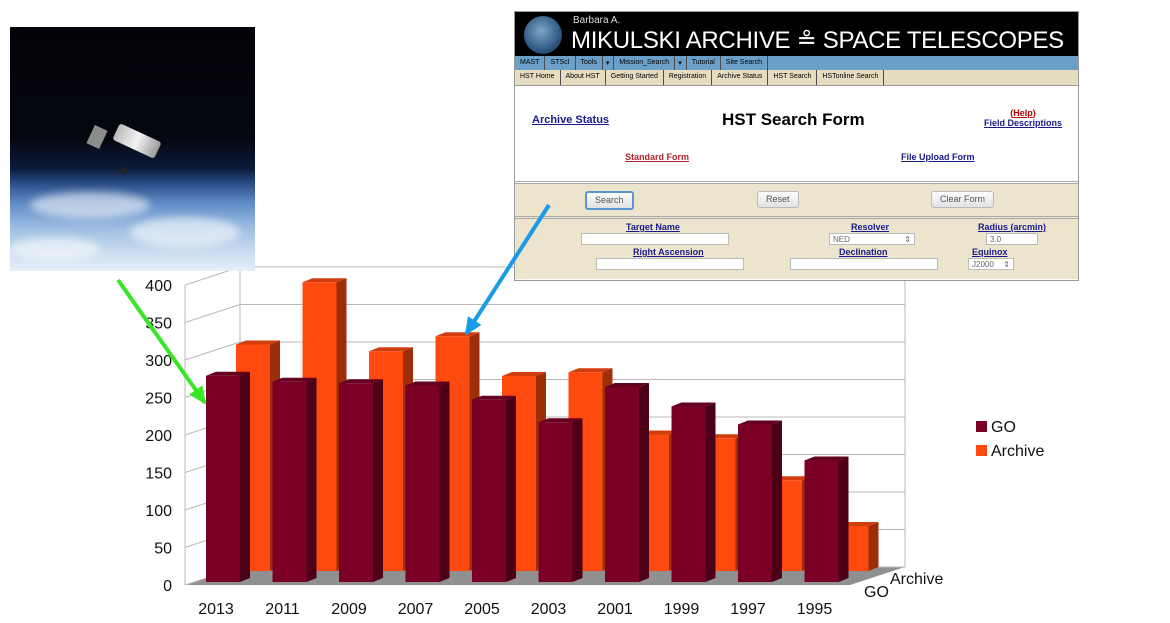 Image resolution: width=1170 pixels, height=623 pixels. I want to click on nav-item-mission-search: Mission_Search, so click(645, 63).